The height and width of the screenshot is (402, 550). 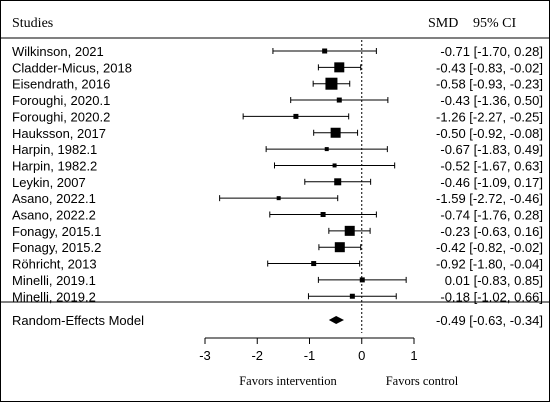 What do you see at coordinates (336, 320) in the screenshot?
I see `summary-diamond` at bounding box center [336, 320].